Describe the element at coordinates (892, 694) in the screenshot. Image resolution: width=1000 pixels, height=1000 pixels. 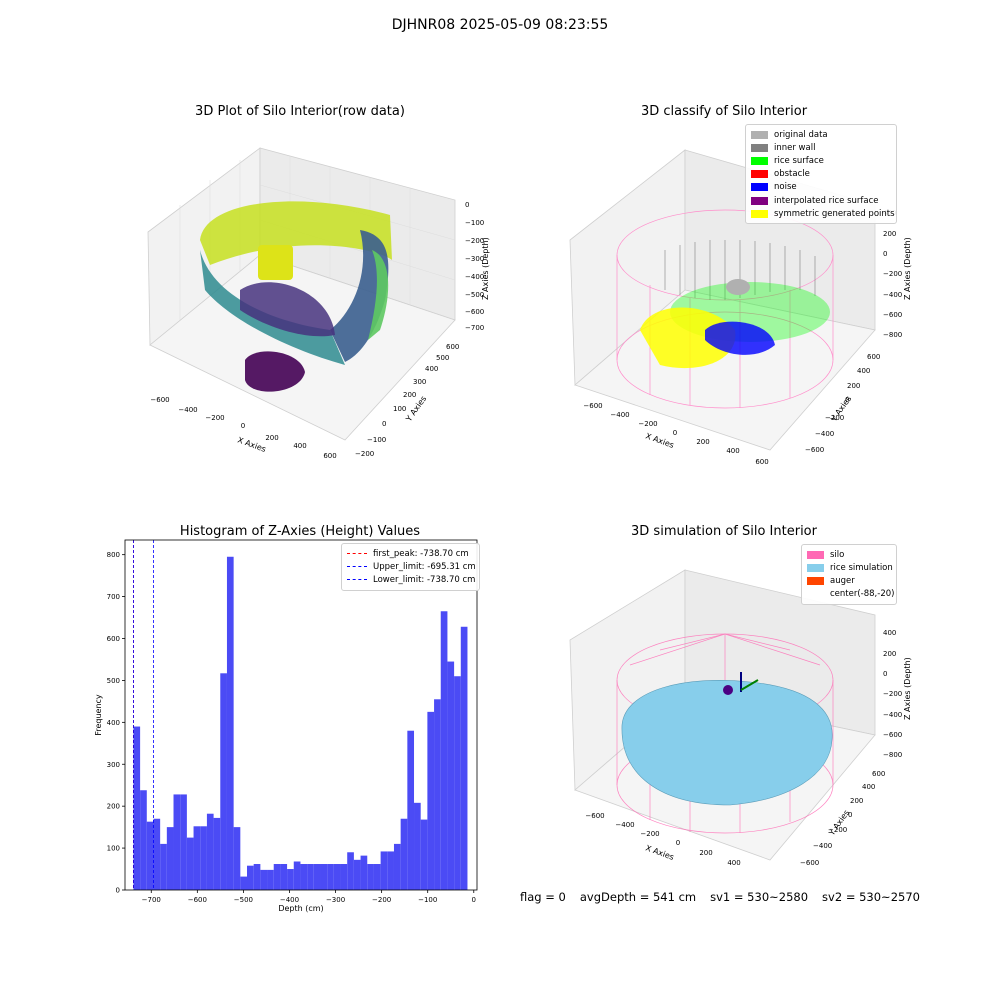
I see `panel4-ztick: −200` at that location.